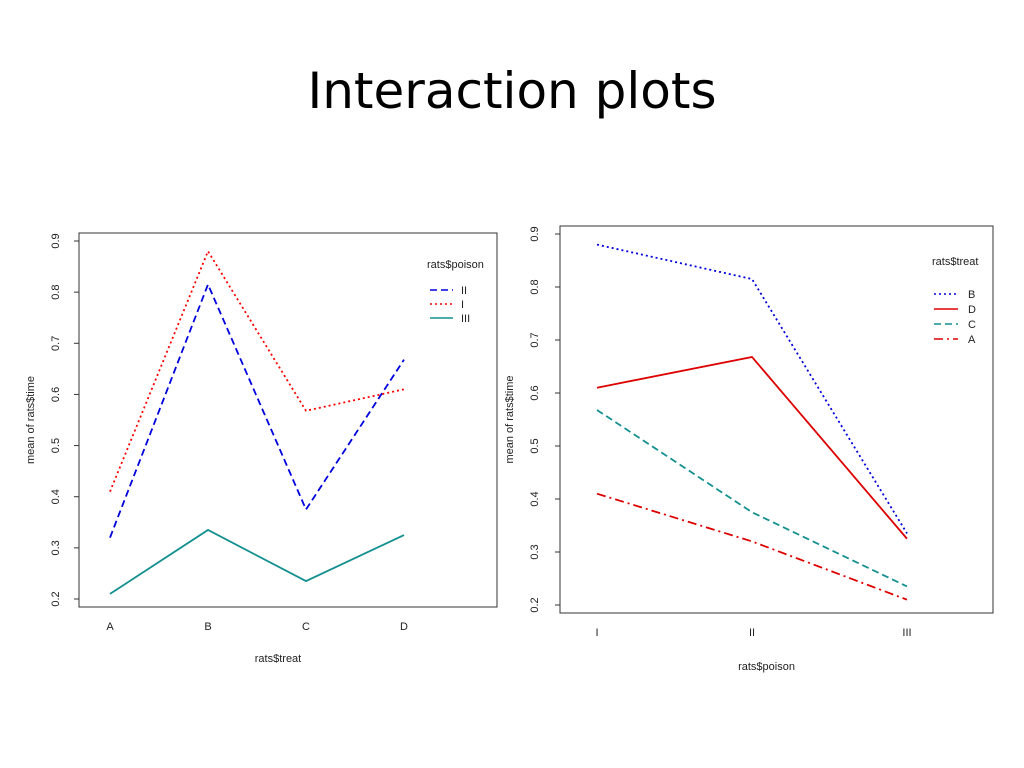  I want to click on legend-label: B, so click(971, 295).